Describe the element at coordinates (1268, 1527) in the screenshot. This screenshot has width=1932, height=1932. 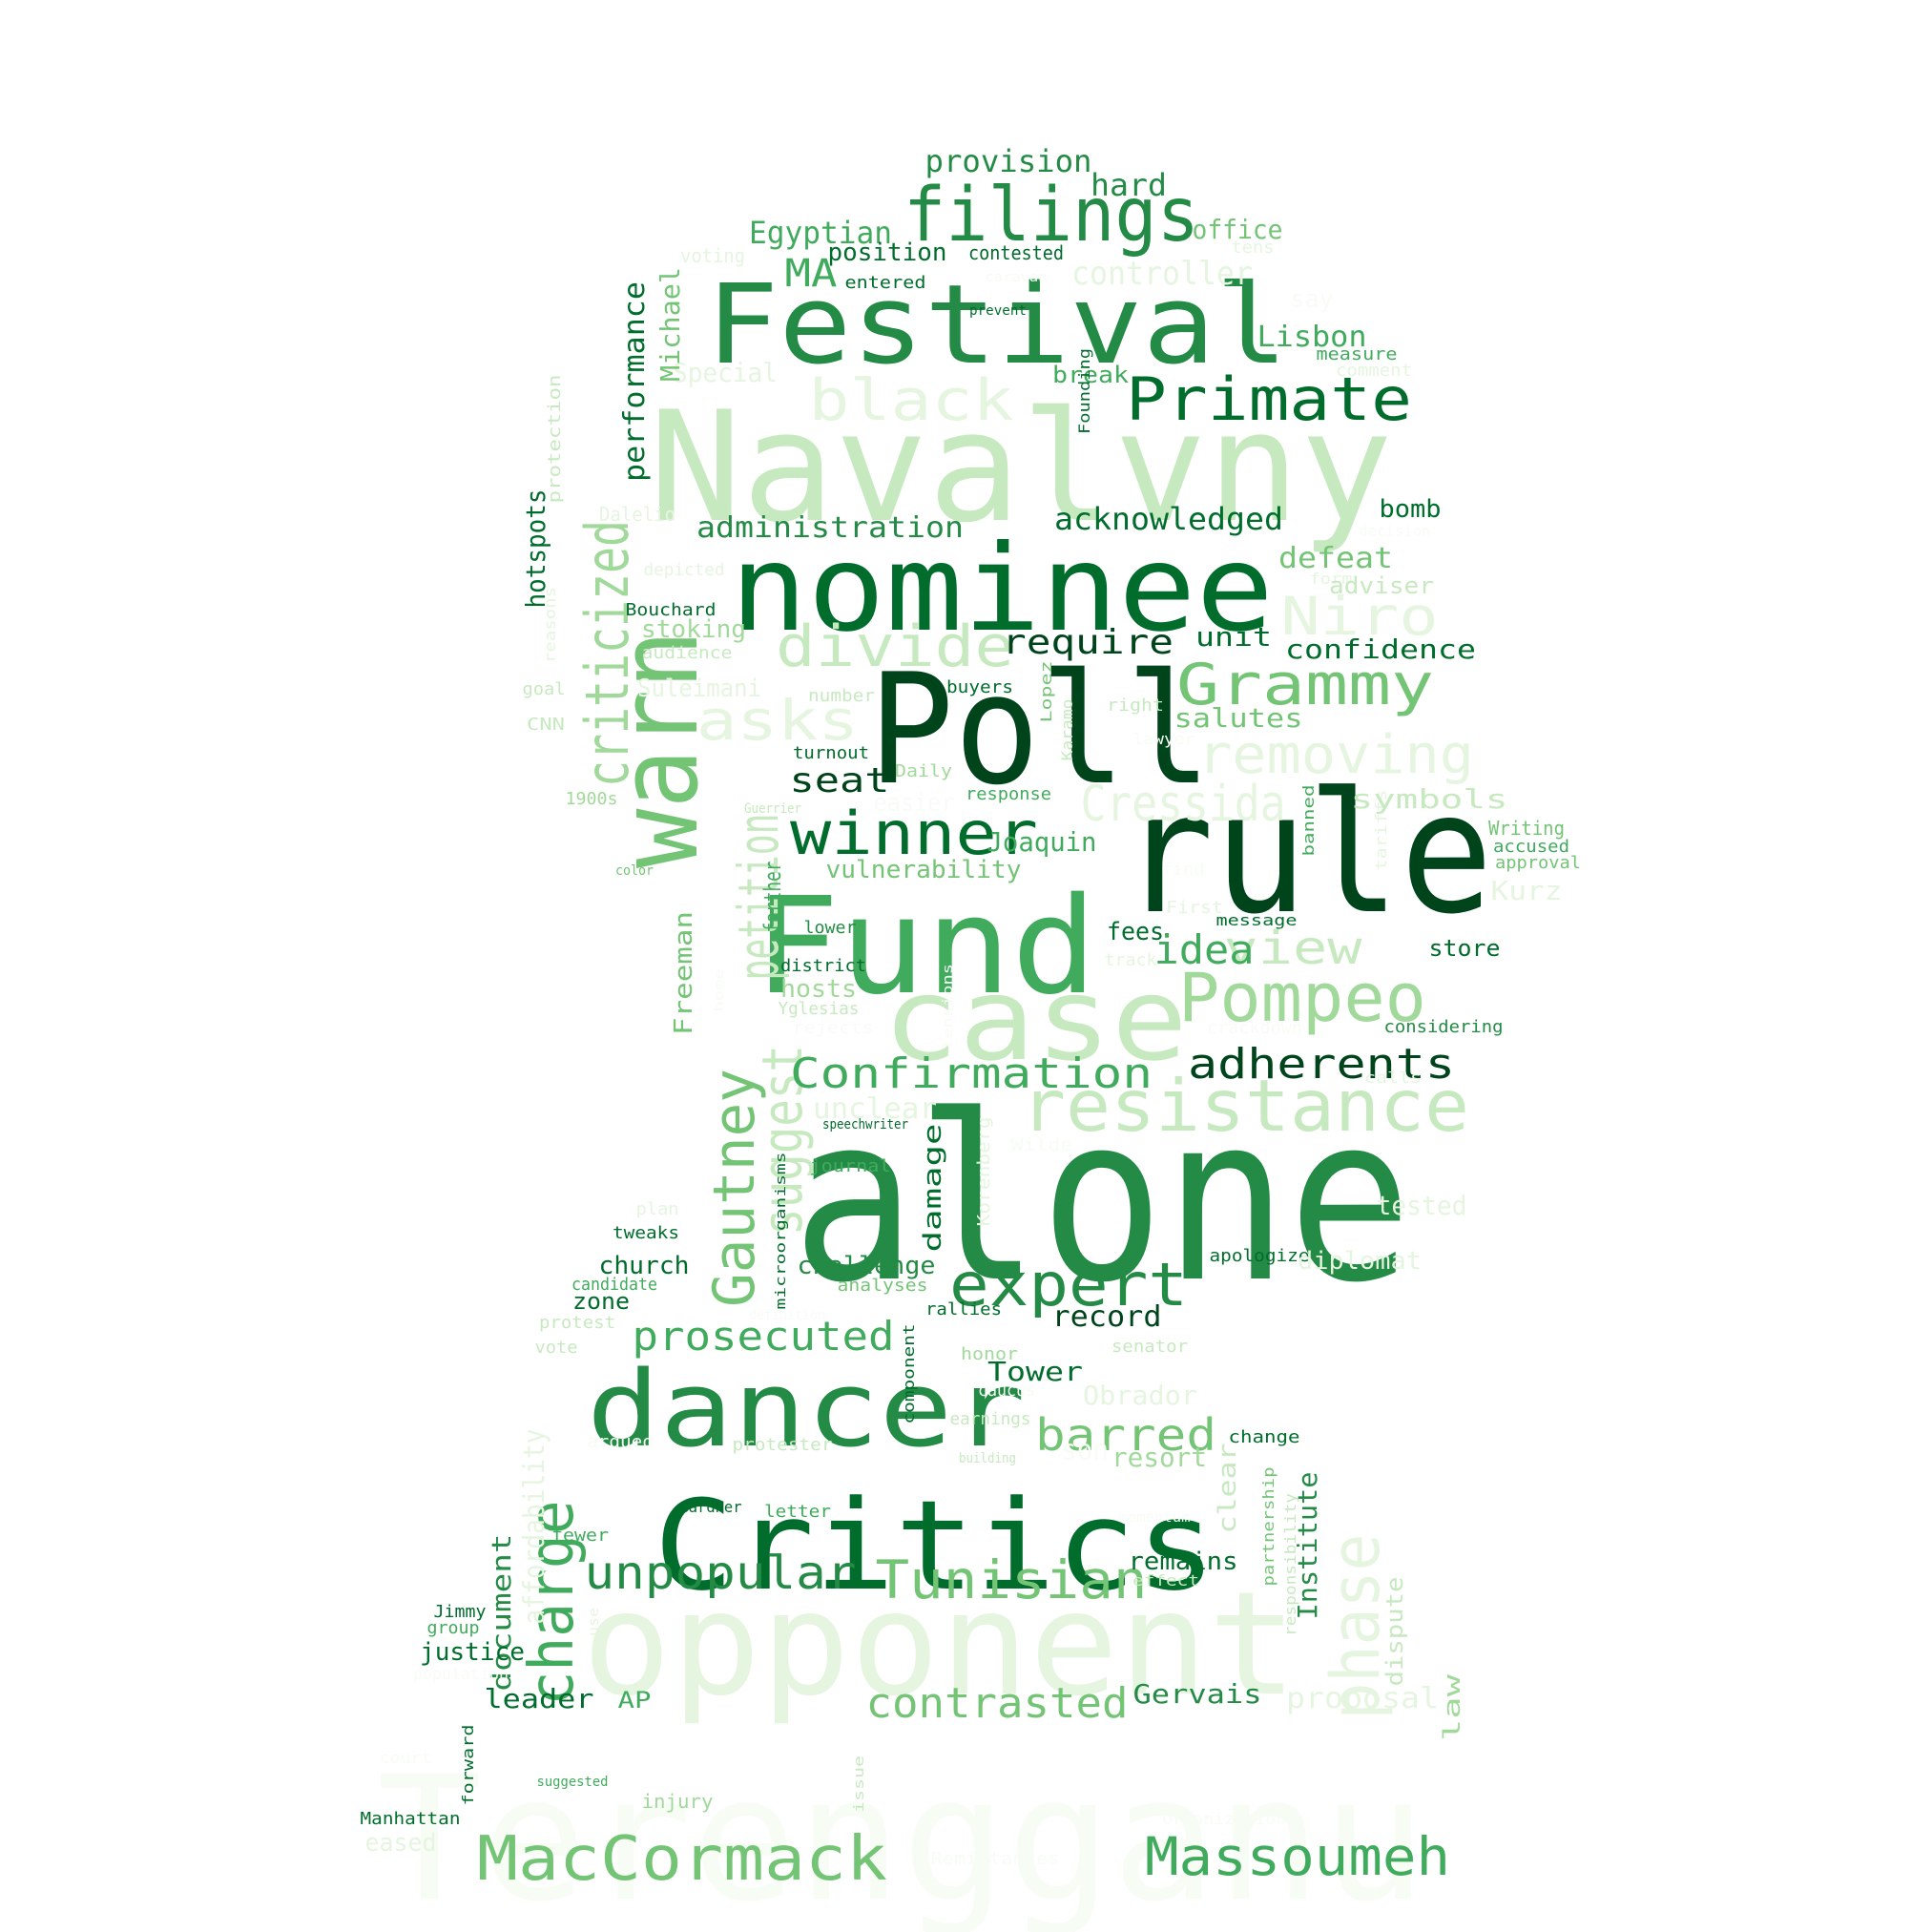
I see `word-partnership: partnership` at that location.